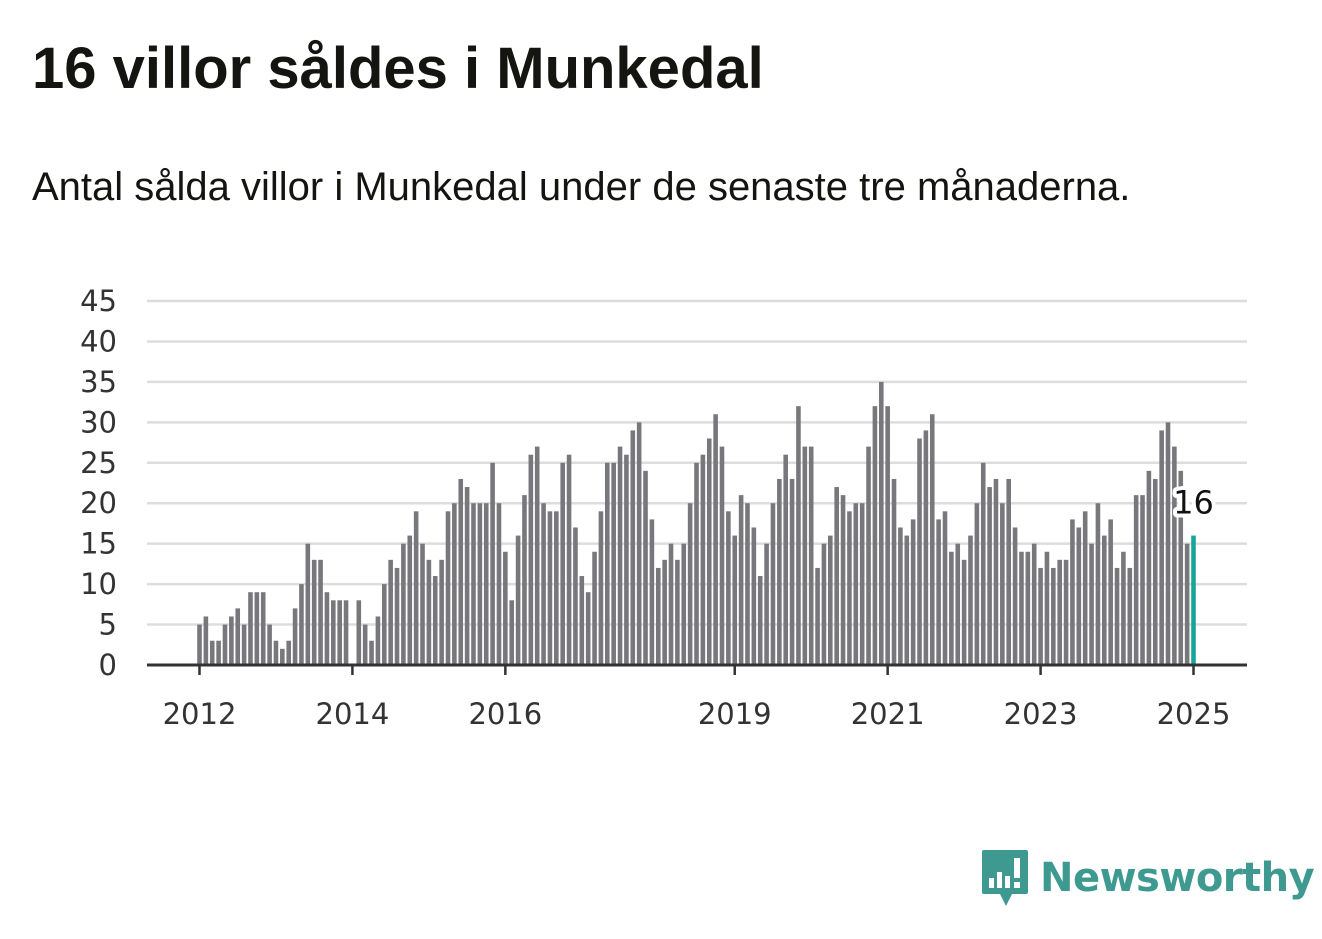  What do you see at coordinates (1194, 714) in the screenshot?
I see `x-tick-label: 2025` at bounding box center [1194, 714].